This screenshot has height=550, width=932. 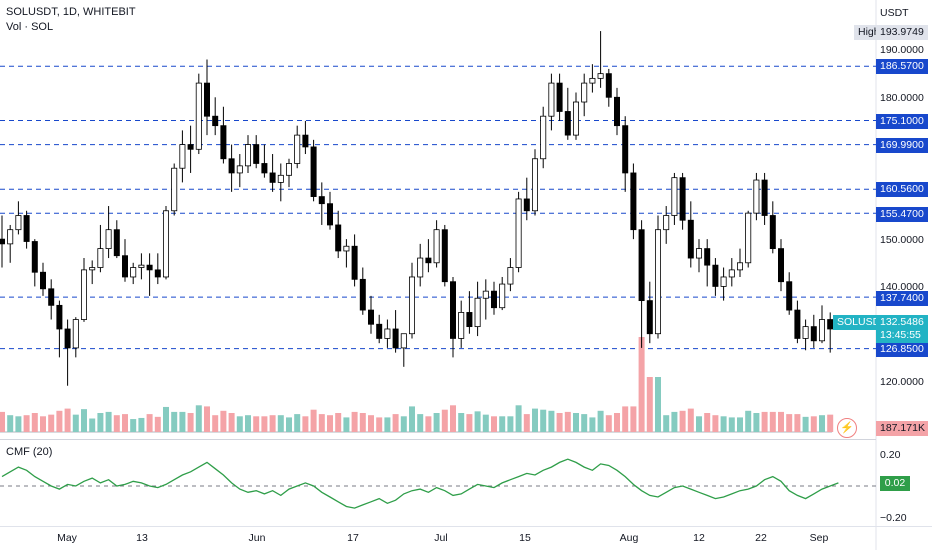 What do you see at coordinates (894, 13) in the screenshot?
I see `currency-label: USDT` at bounding box center [894, 13].